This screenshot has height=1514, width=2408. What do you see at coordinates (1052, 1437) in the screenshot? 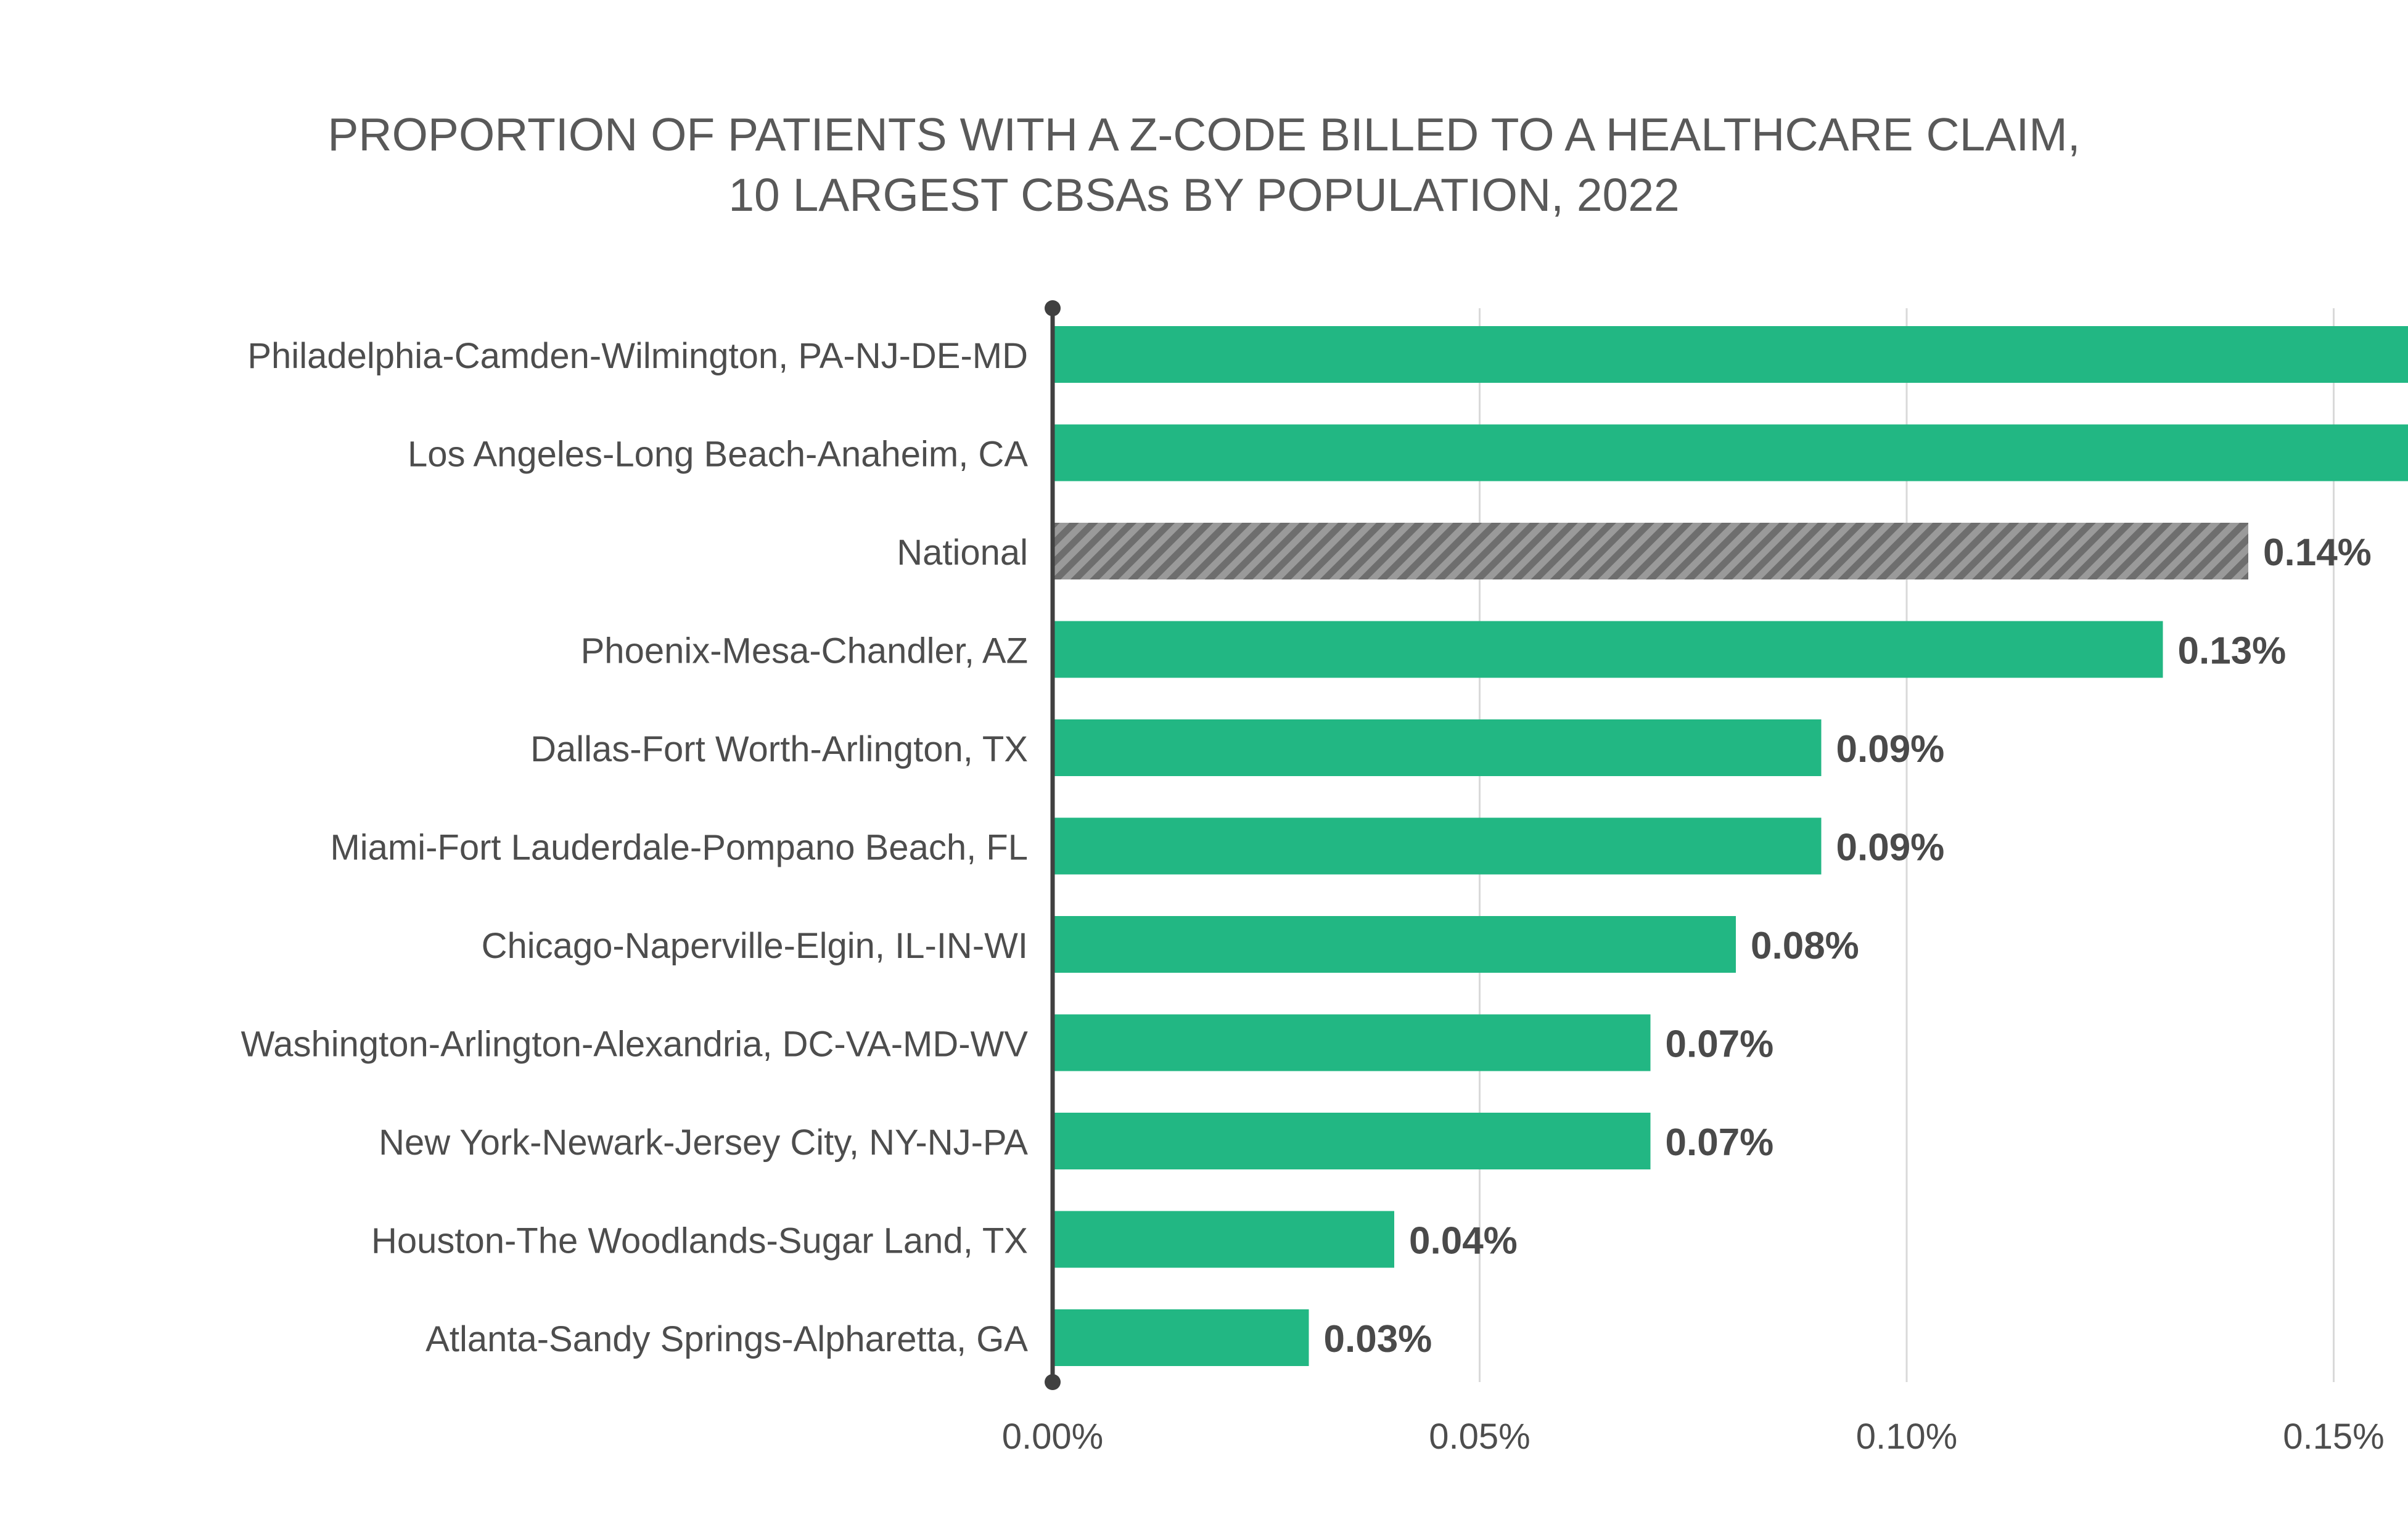
I see `x-tick-label: 0.00%` at bounding box center [1052, 1437].